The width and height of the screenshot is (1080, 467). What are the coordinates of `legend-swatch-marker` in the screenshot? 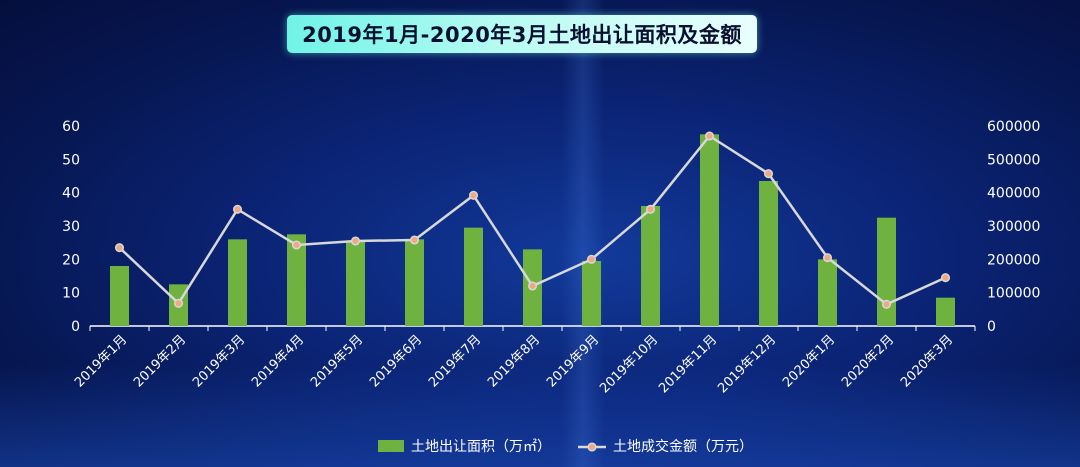 It's located at (592, 447).